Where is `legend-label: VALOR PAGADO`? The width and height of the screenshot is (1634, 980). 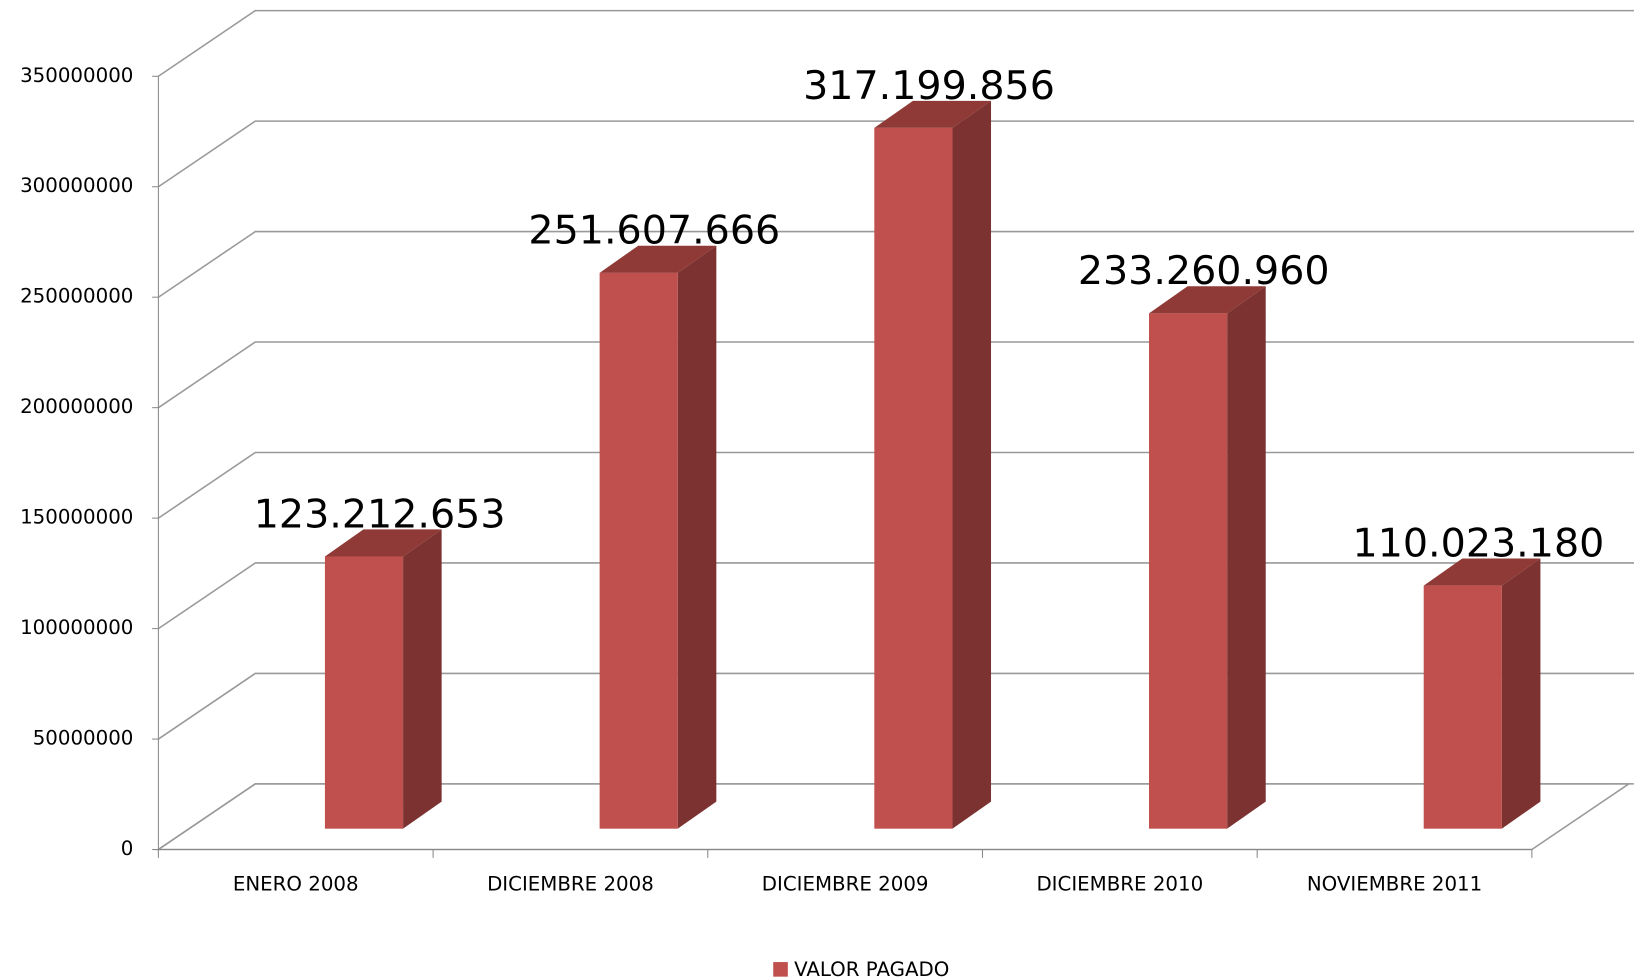
legend-label: VALOR PAGADO is located at coordinates (871, 969).